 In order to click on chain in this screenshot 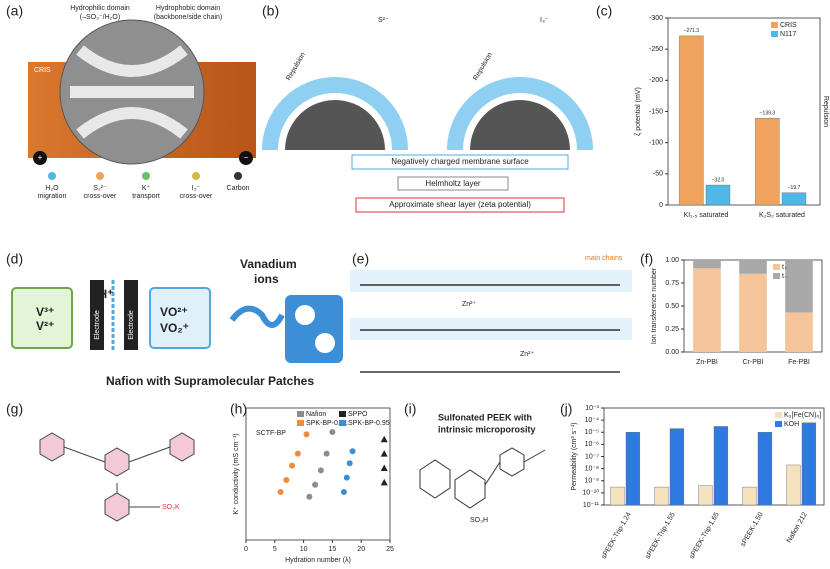, I will do `click(490, 328)`.